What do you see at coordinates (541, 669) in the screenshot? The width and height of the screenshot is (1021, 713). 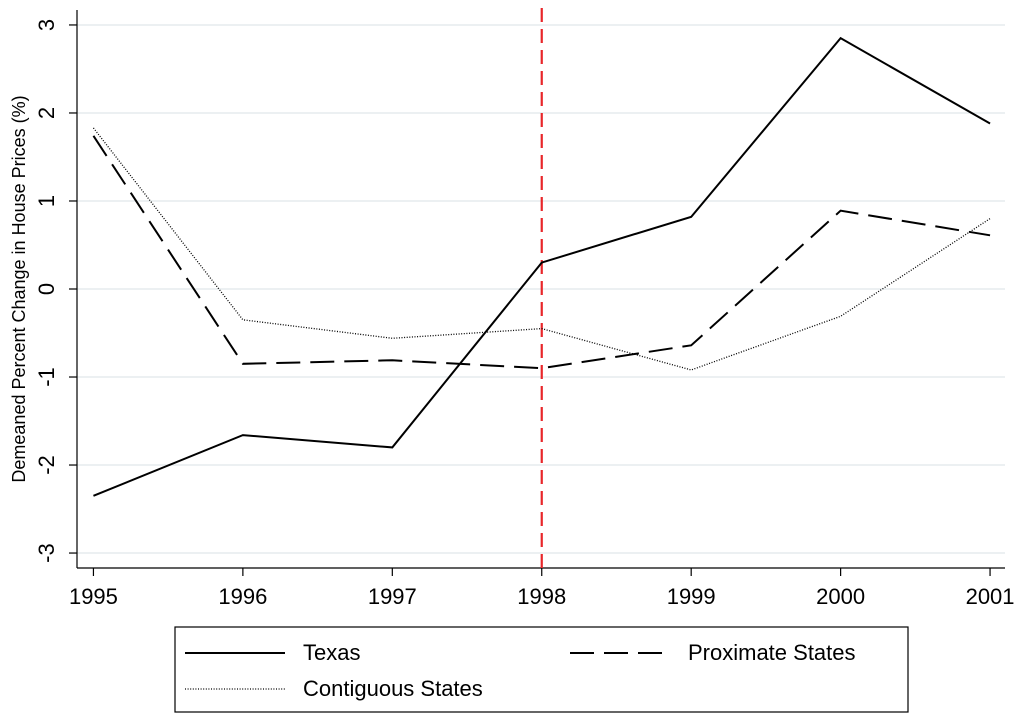 I see `legend-box` at bounding box center [541, 669].